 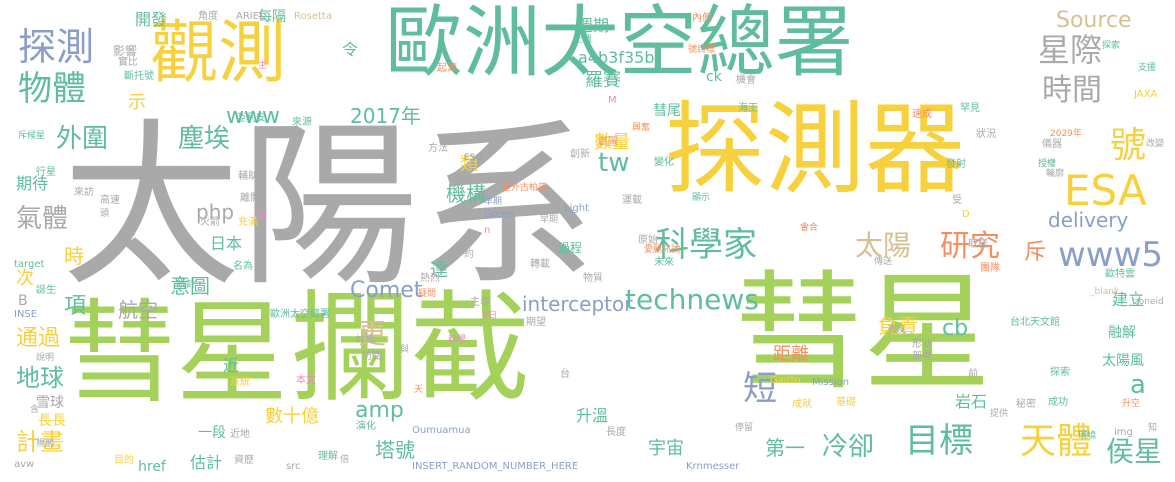 I want to click on word-chuangxin: 創新, so click(x=580, y=154).